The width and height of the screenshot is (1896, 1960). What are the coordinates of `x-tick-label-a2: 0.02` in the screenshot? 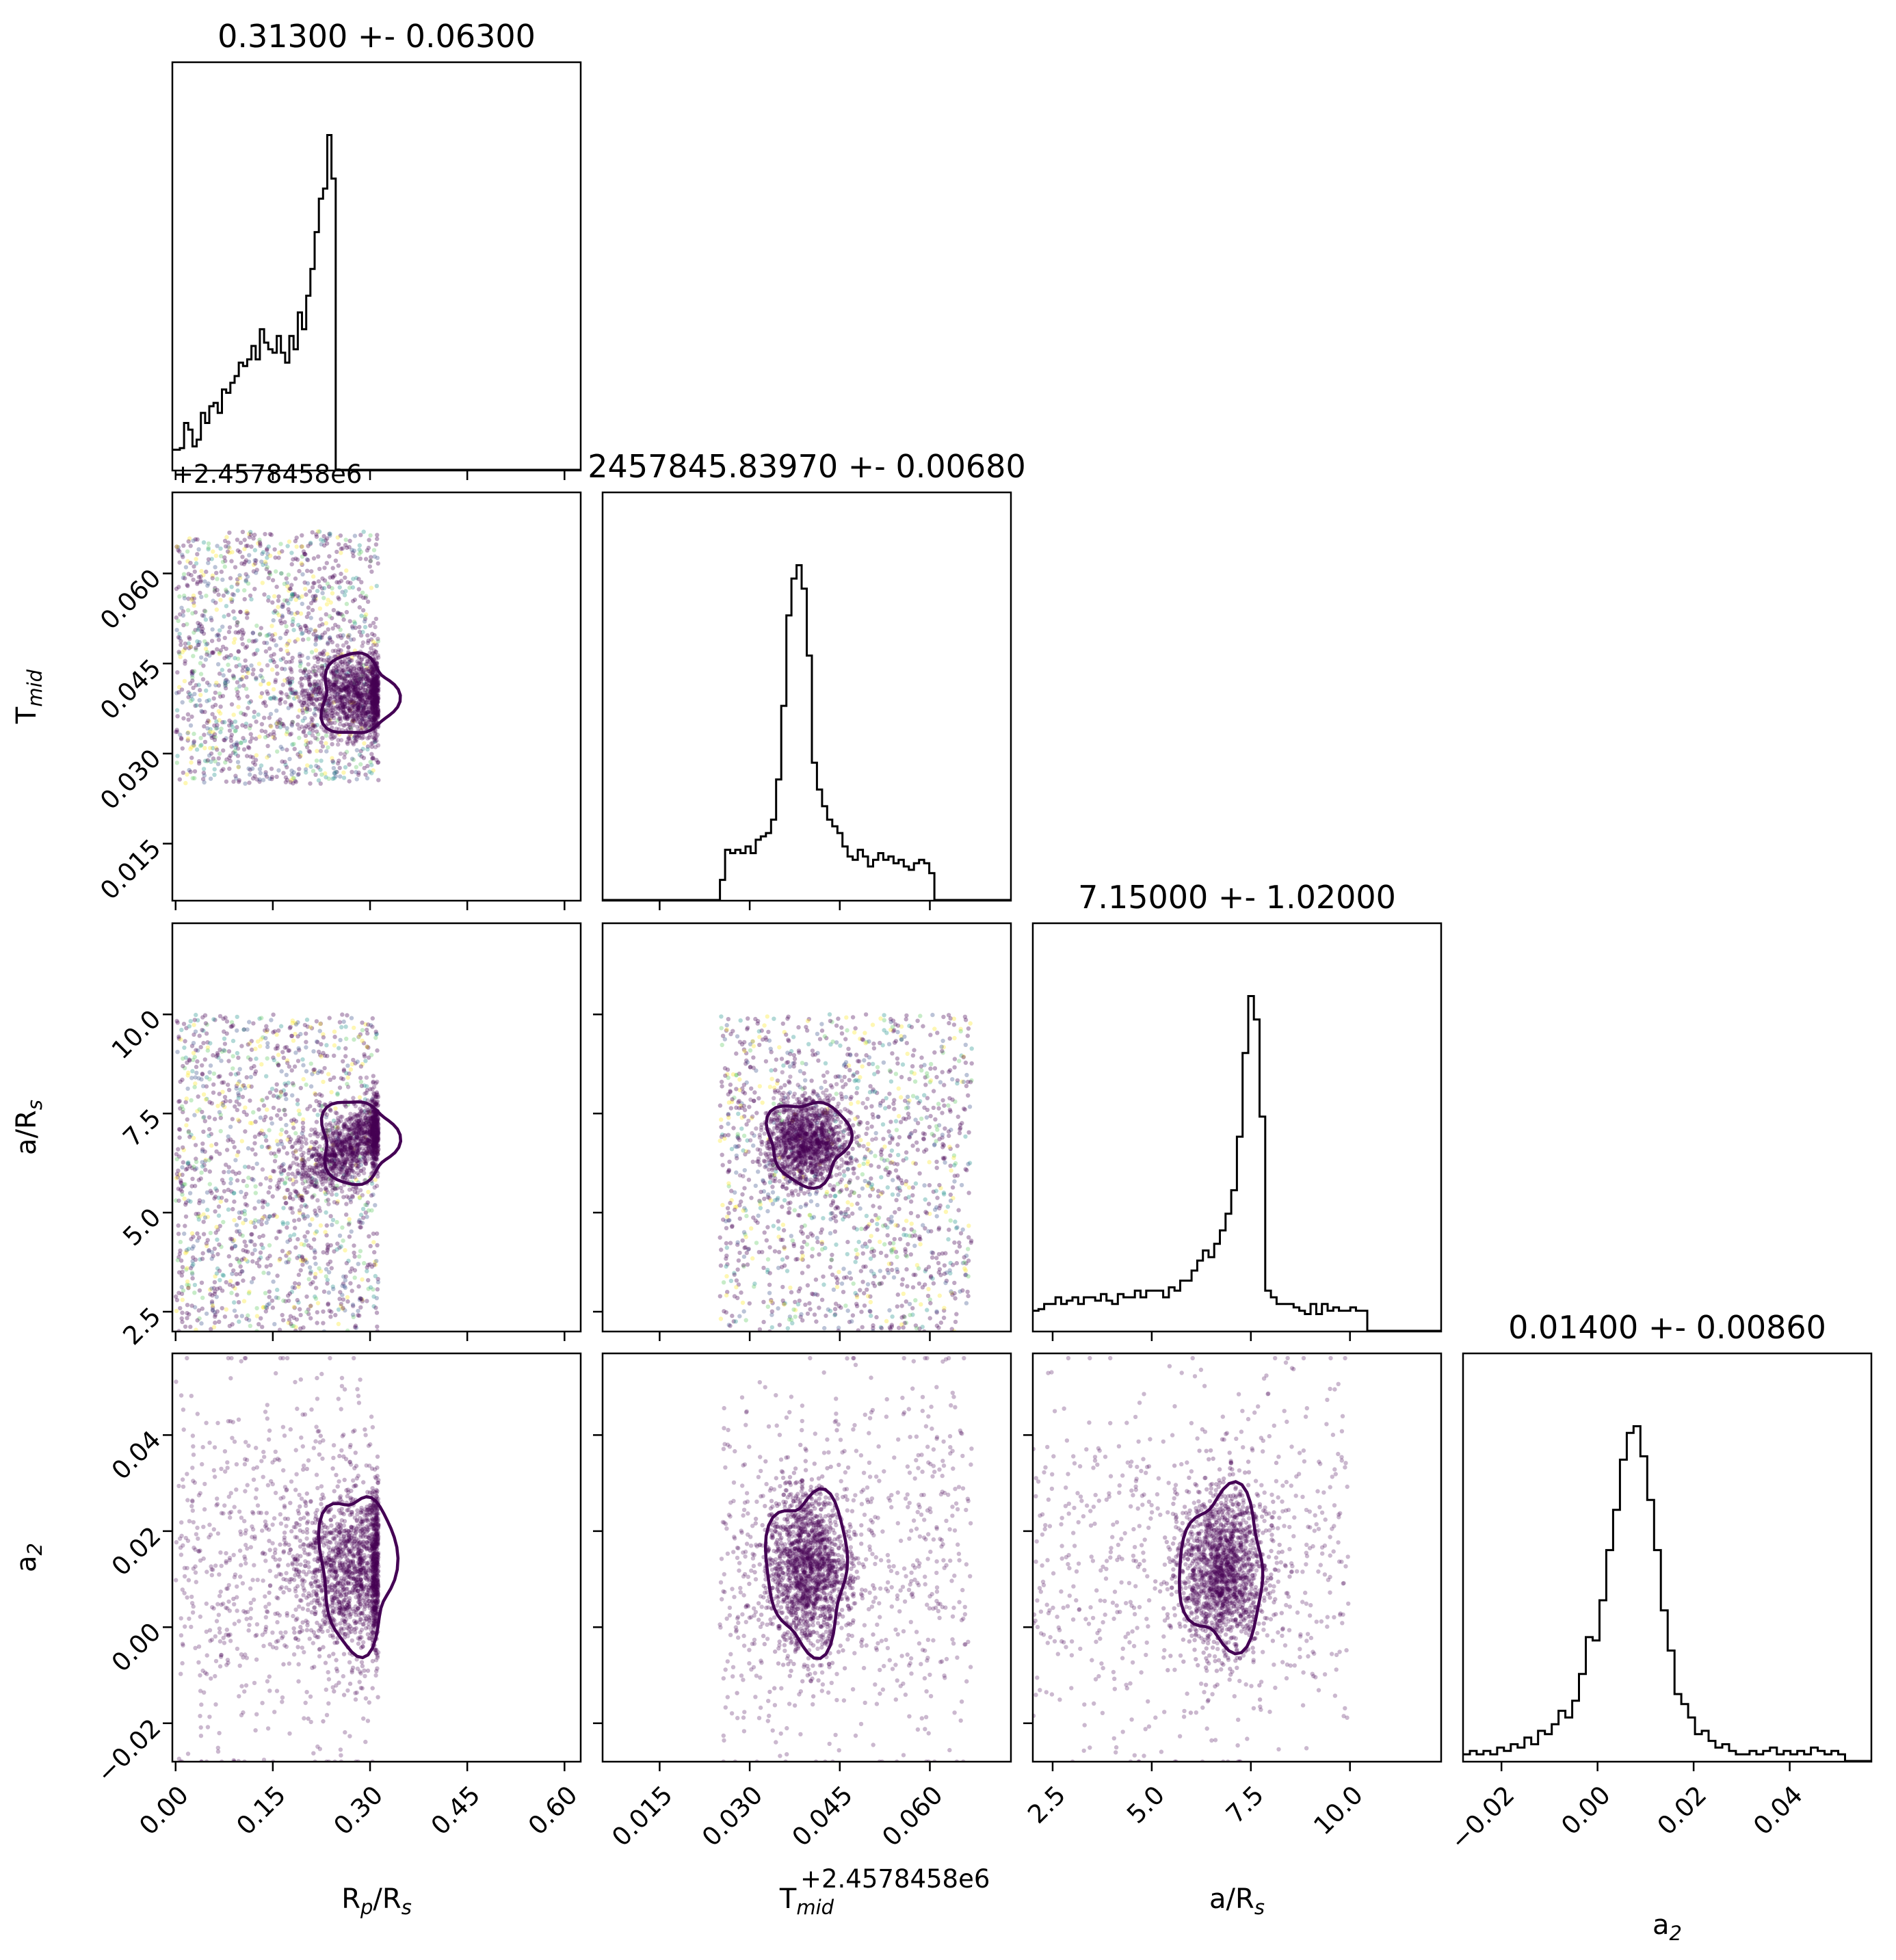 It's located at (1683, 1811).